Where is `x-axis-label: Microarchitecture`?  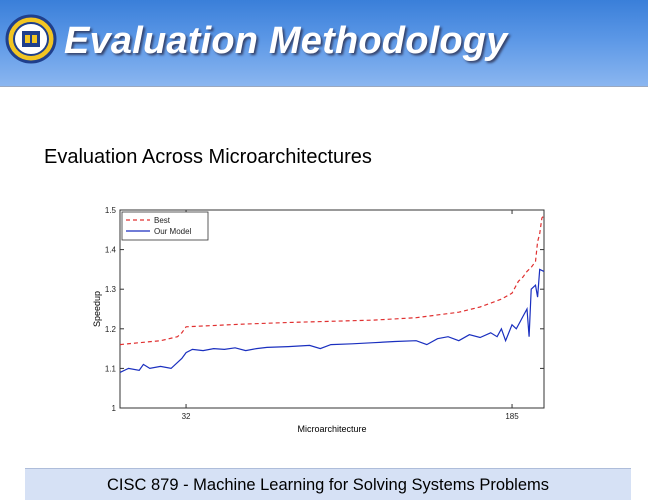 x-axis-label: Microarchitecture is located at coordinates (331, 429).